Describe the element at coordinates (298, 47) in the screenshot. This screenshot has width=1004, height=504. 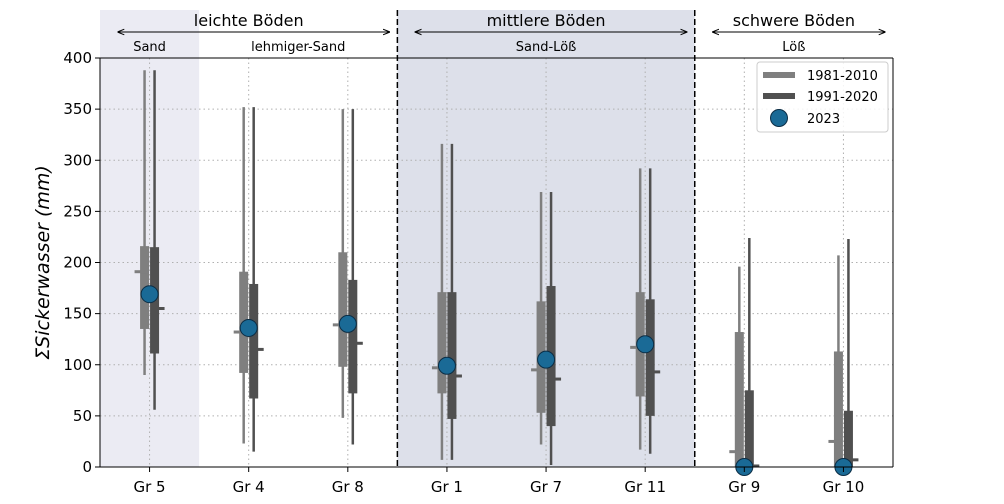
I see `subgroup-label-1: lehmiger-Sand` at that location.